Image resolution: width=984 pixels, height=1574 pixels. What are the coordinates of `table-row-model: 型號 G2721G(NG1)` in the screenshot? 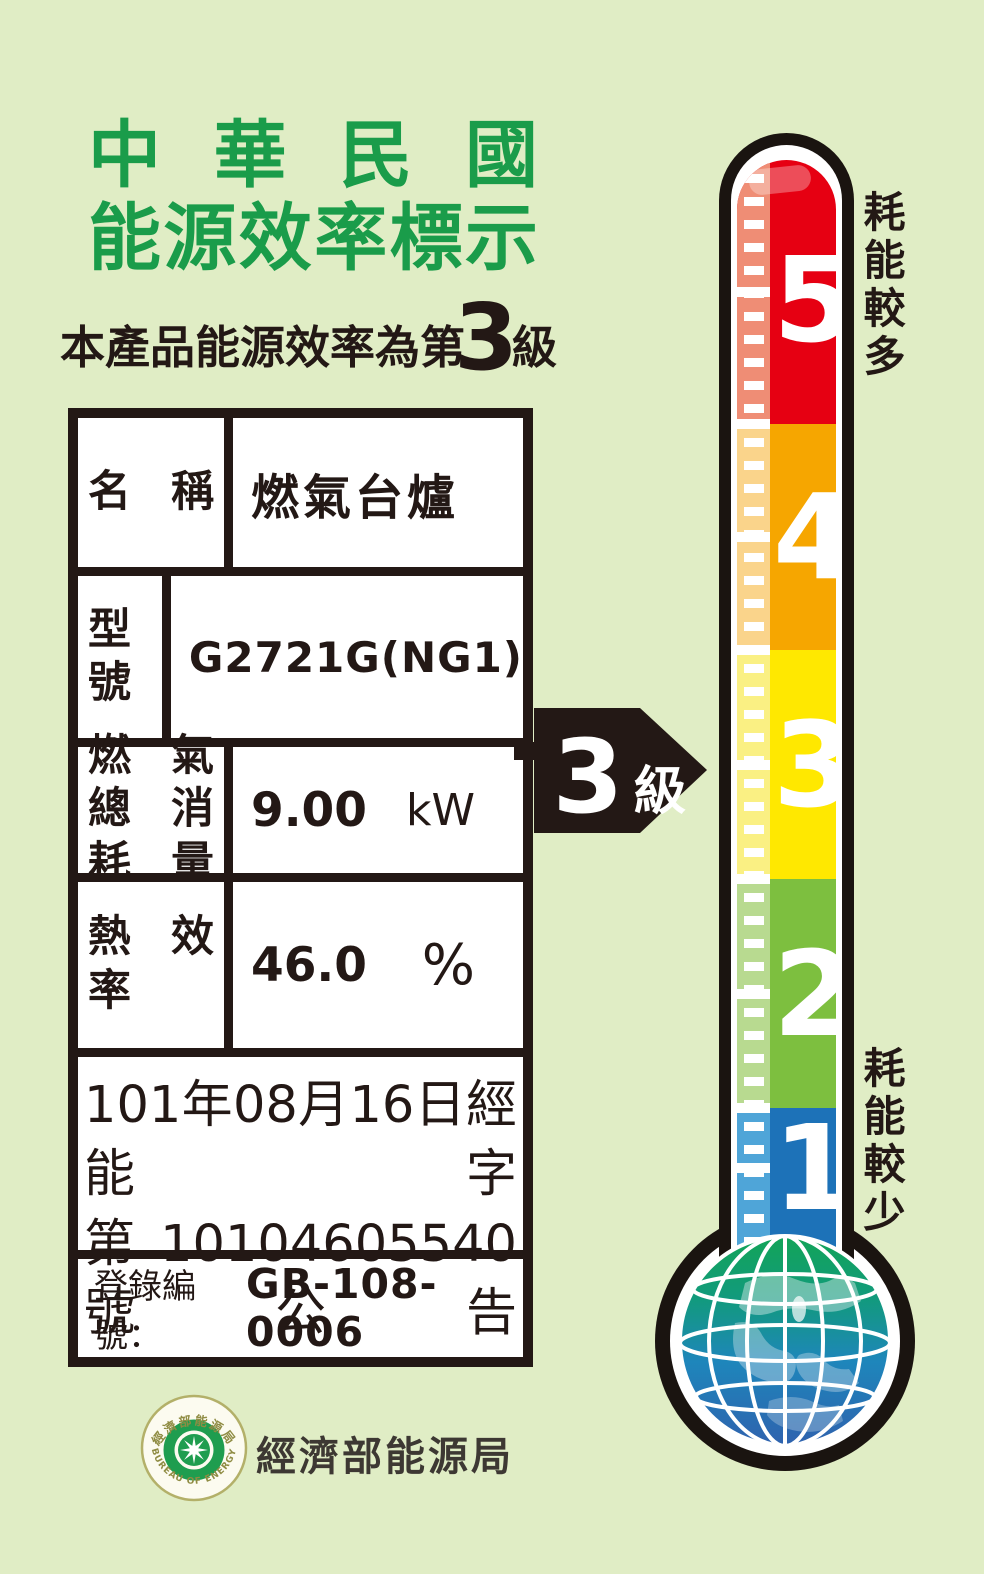 It's located at (300, 653).